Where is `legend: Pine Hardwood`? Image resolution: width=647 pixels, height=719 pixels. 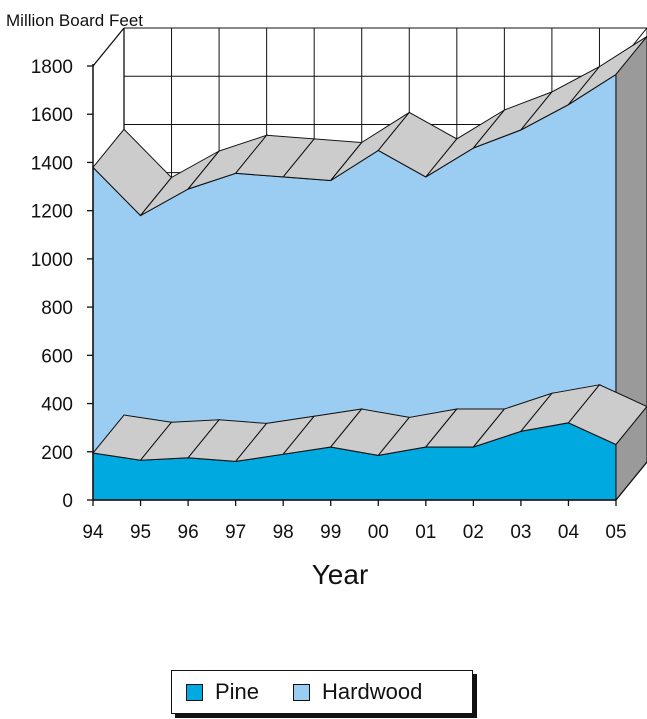 legend: Pine Hardwood is located at coordinates (322, 692).